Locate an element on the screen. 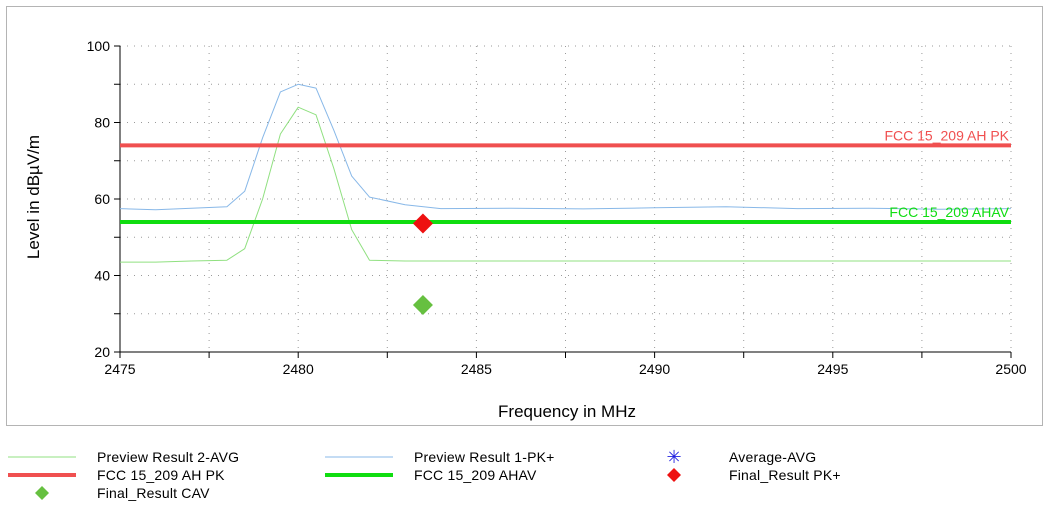 Image resolution: width=1049 pixels, height=513 pixels. markers is located at coordinates (422, 264).